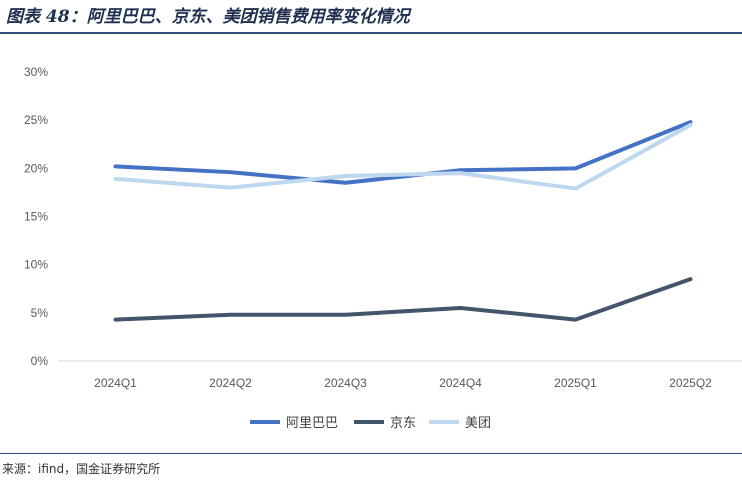 Image resolution: width=742 pixels, height=488 pixels. I want to click on legend-label-3: 美团, so click(478, 423).